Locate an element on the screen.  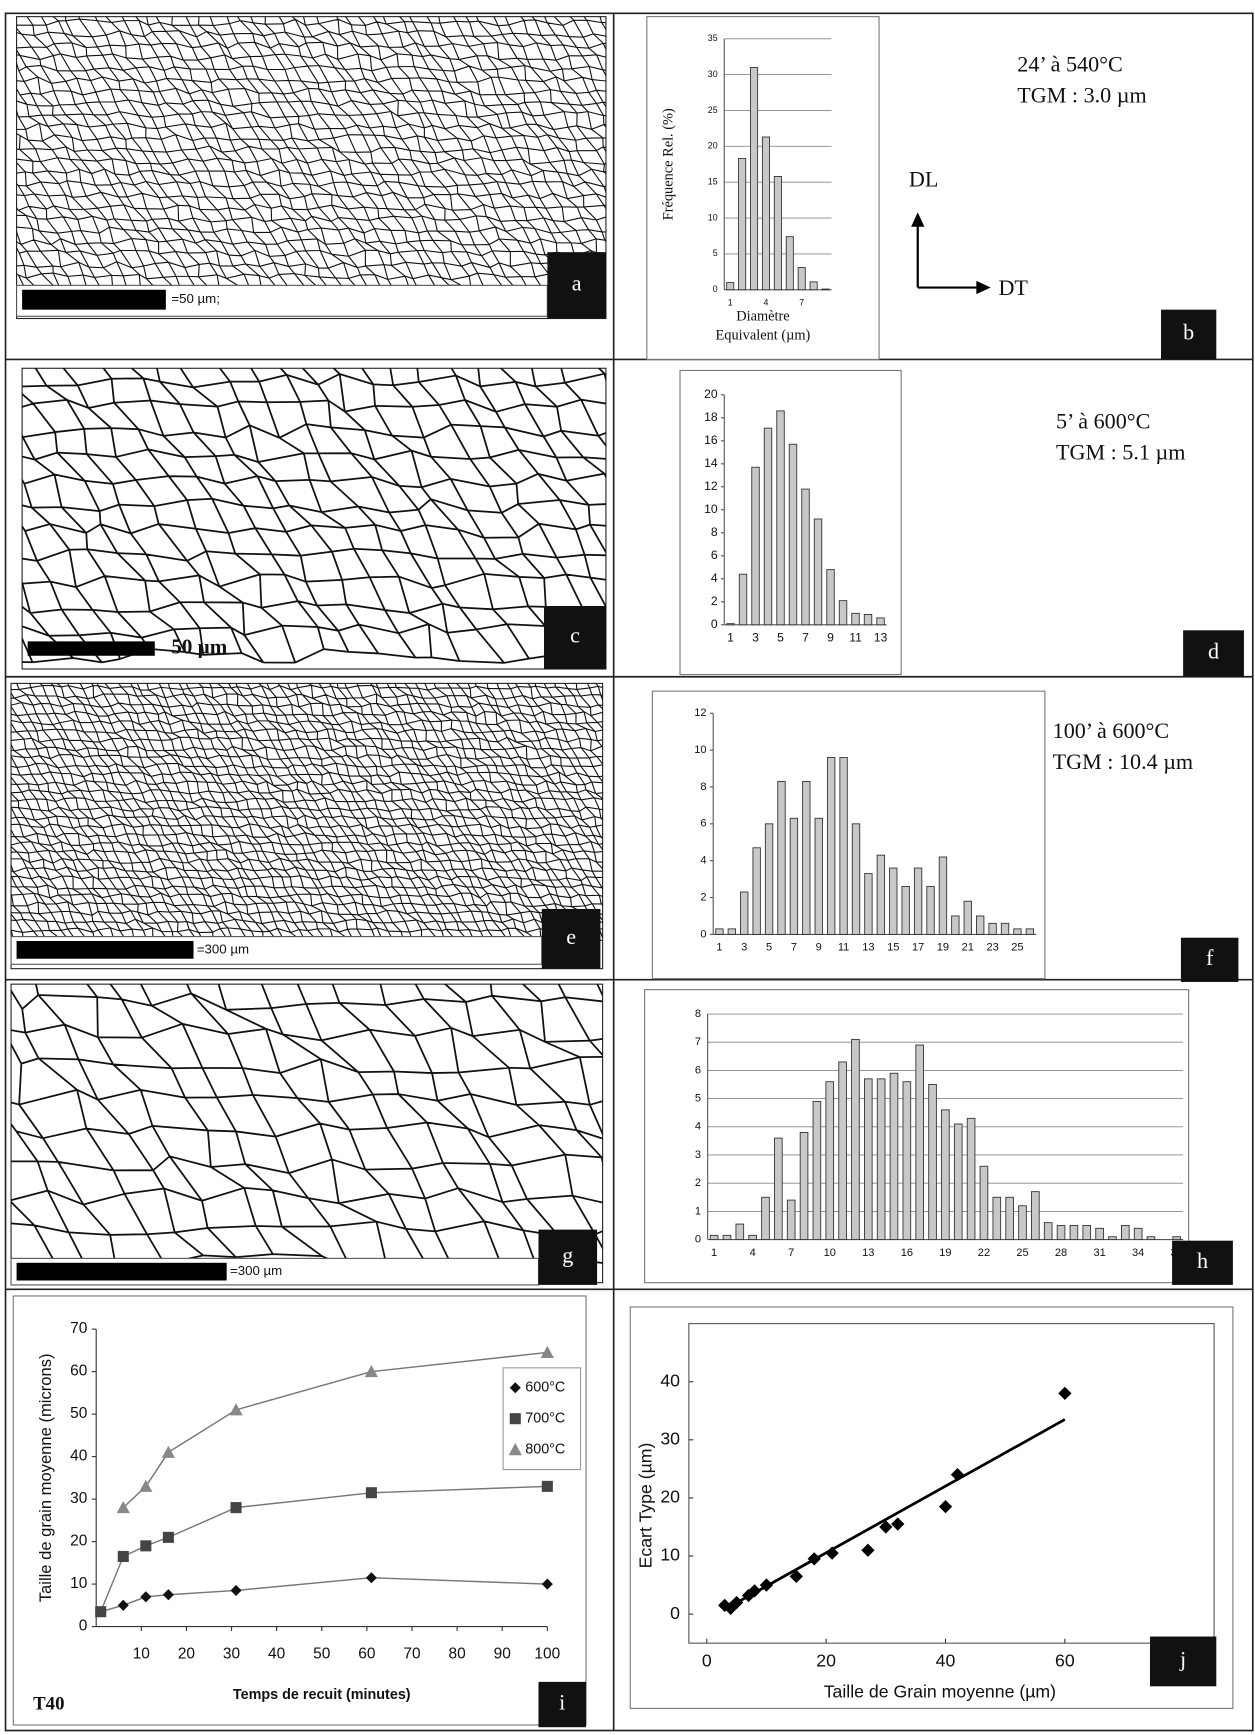
scale-label: =50 µm; is located at coordinates (195, 298).